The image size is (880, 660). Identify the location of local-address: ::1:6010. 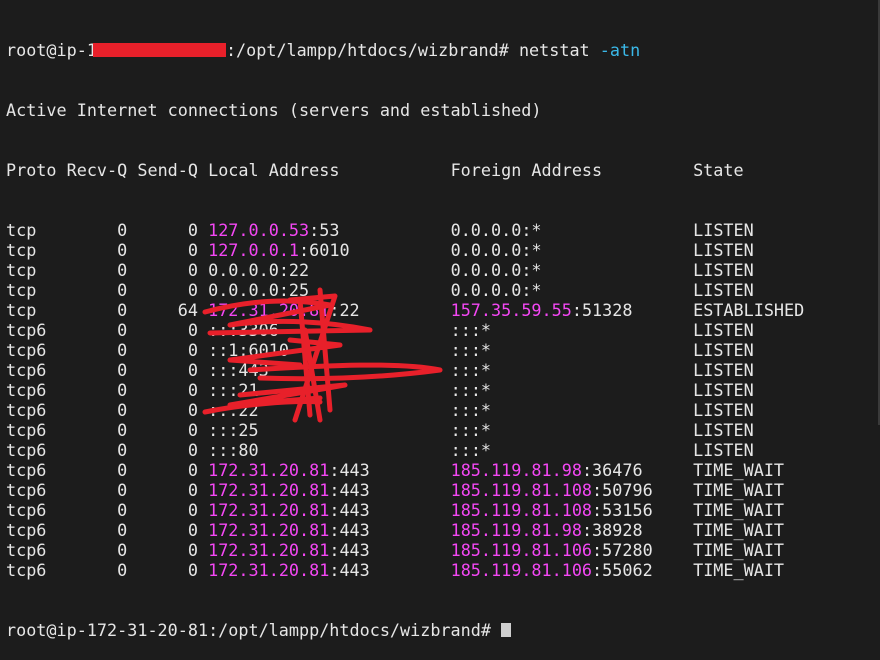
(329, 350).